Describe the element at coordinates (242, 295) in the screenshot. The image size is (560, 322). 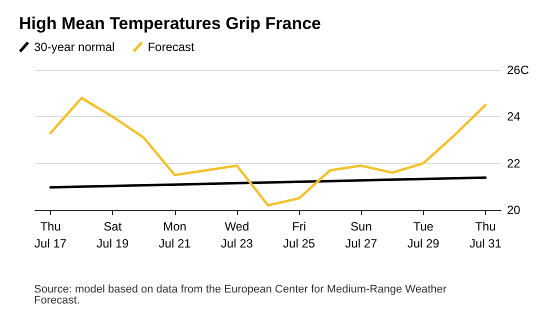
I see `source-note: Source: model based on data from the European Center for Medium-Range Weather Forecast.` at that location.